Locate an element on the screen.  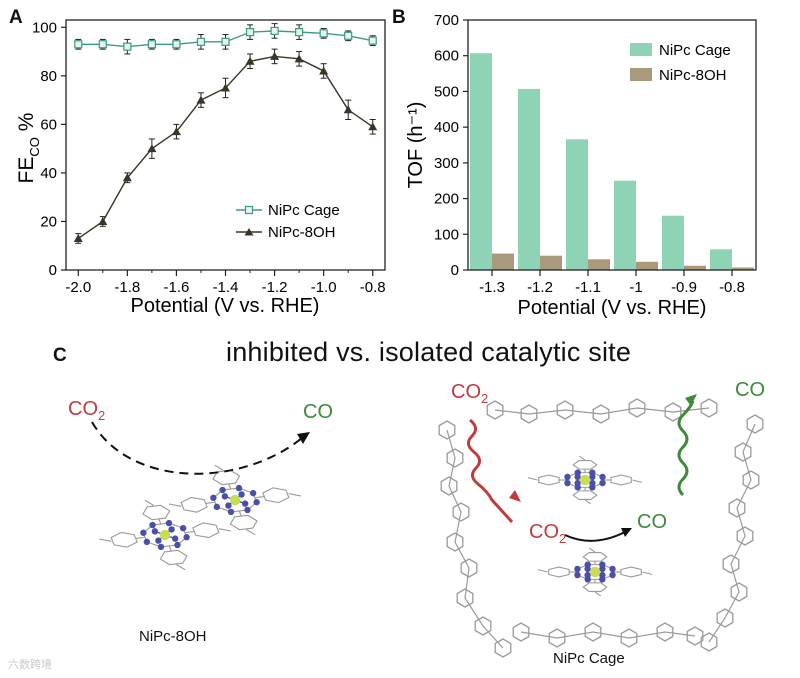
right-caption: NiPc Cage is located at coordinates (589, 658).